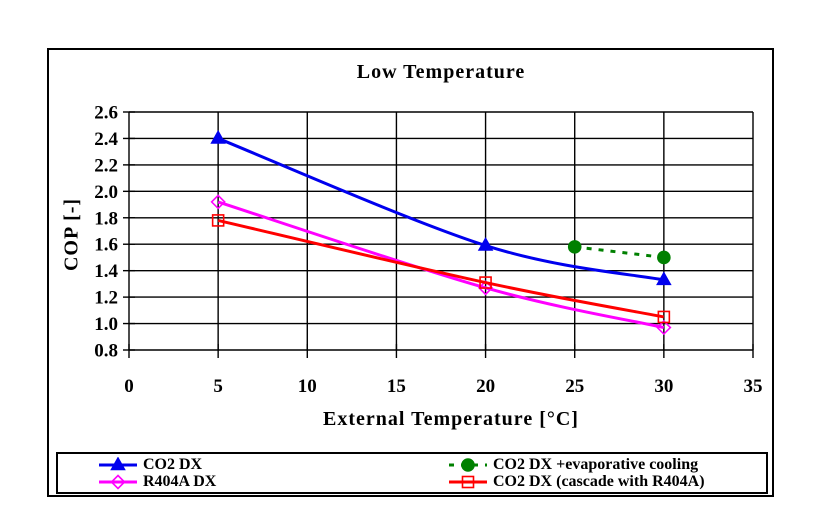  I want to click on y-tick-label: 2.4, so click(106, 139).